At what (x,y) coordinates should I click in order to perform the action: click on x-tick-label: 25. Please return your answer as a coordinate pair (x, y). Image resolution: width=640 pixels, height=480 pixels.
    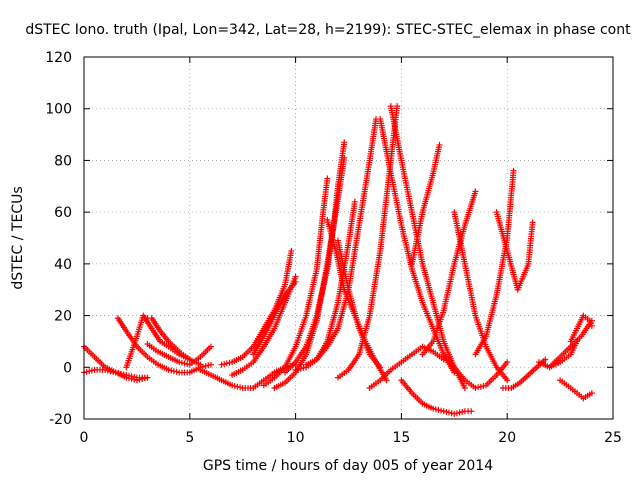
    Looking at the image, I should click on (613, 438).